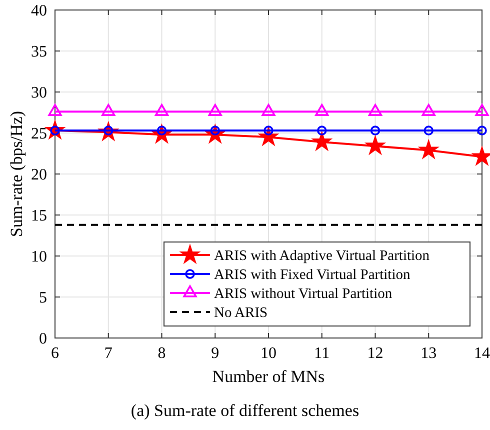 Image resolution: width=490 pixels, height=430 pixels. Describe the element at coordinates (16, 174) in the screenshot. I see `y-axis-title: Sum-rate (bps/Hz)` at that location.